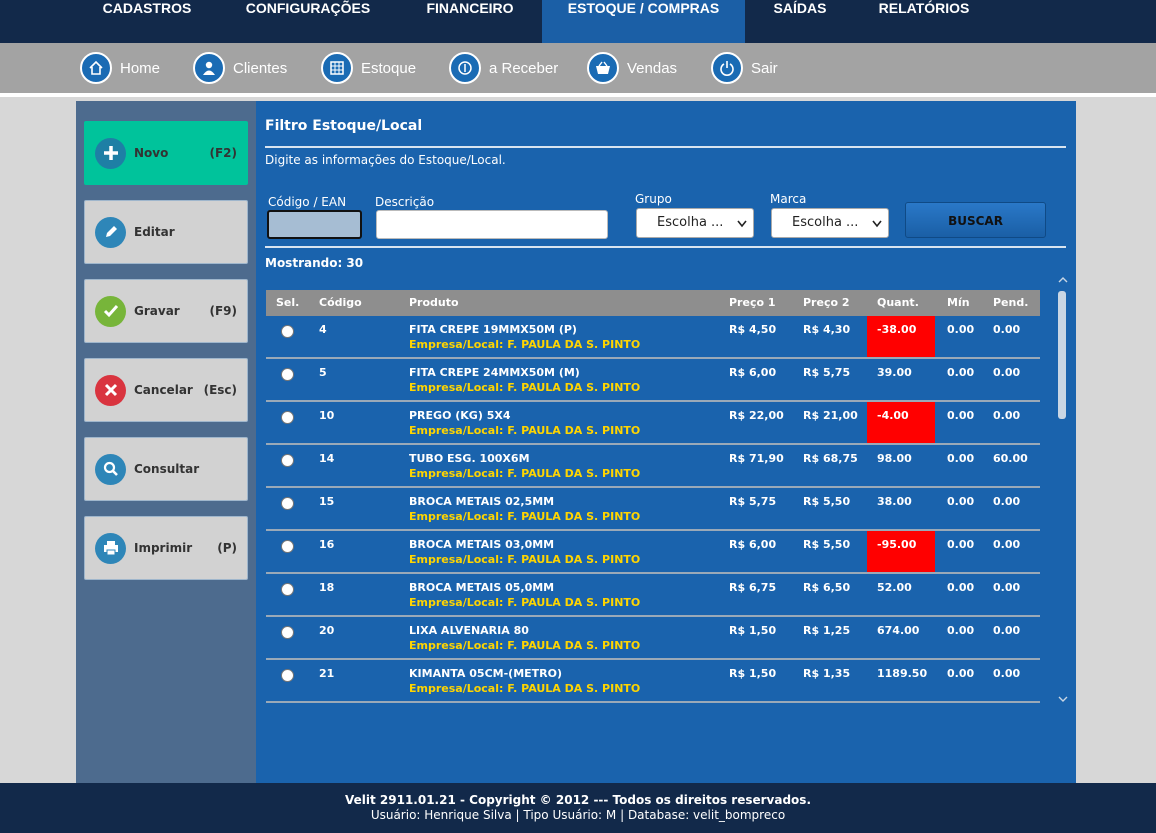  I want to click on menu-item: RELATÓRIOS, so click(924, 8).